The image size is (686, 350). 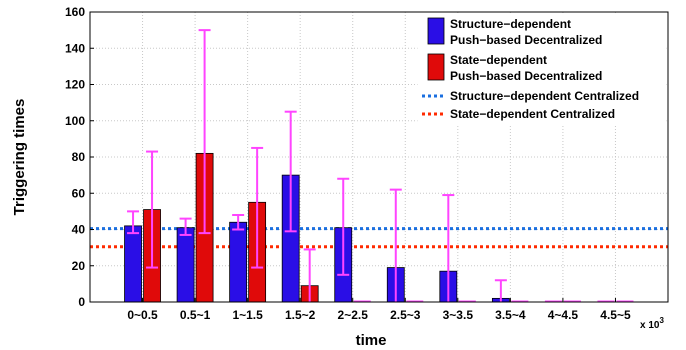 I want to click on x-tick-label: 0~0.5, so click(x=142, y=315).